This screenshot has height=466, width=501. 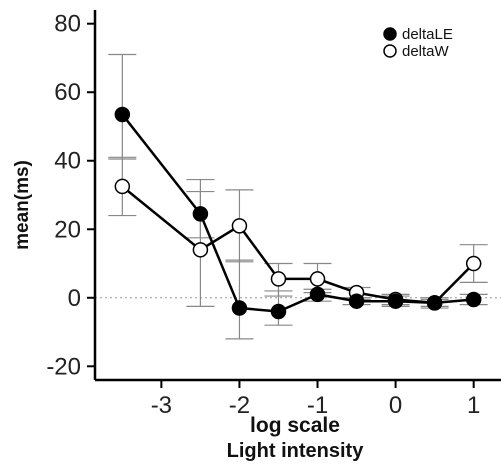 I want to click on x-tick-label--2: -2, so click(x=239, y=405).